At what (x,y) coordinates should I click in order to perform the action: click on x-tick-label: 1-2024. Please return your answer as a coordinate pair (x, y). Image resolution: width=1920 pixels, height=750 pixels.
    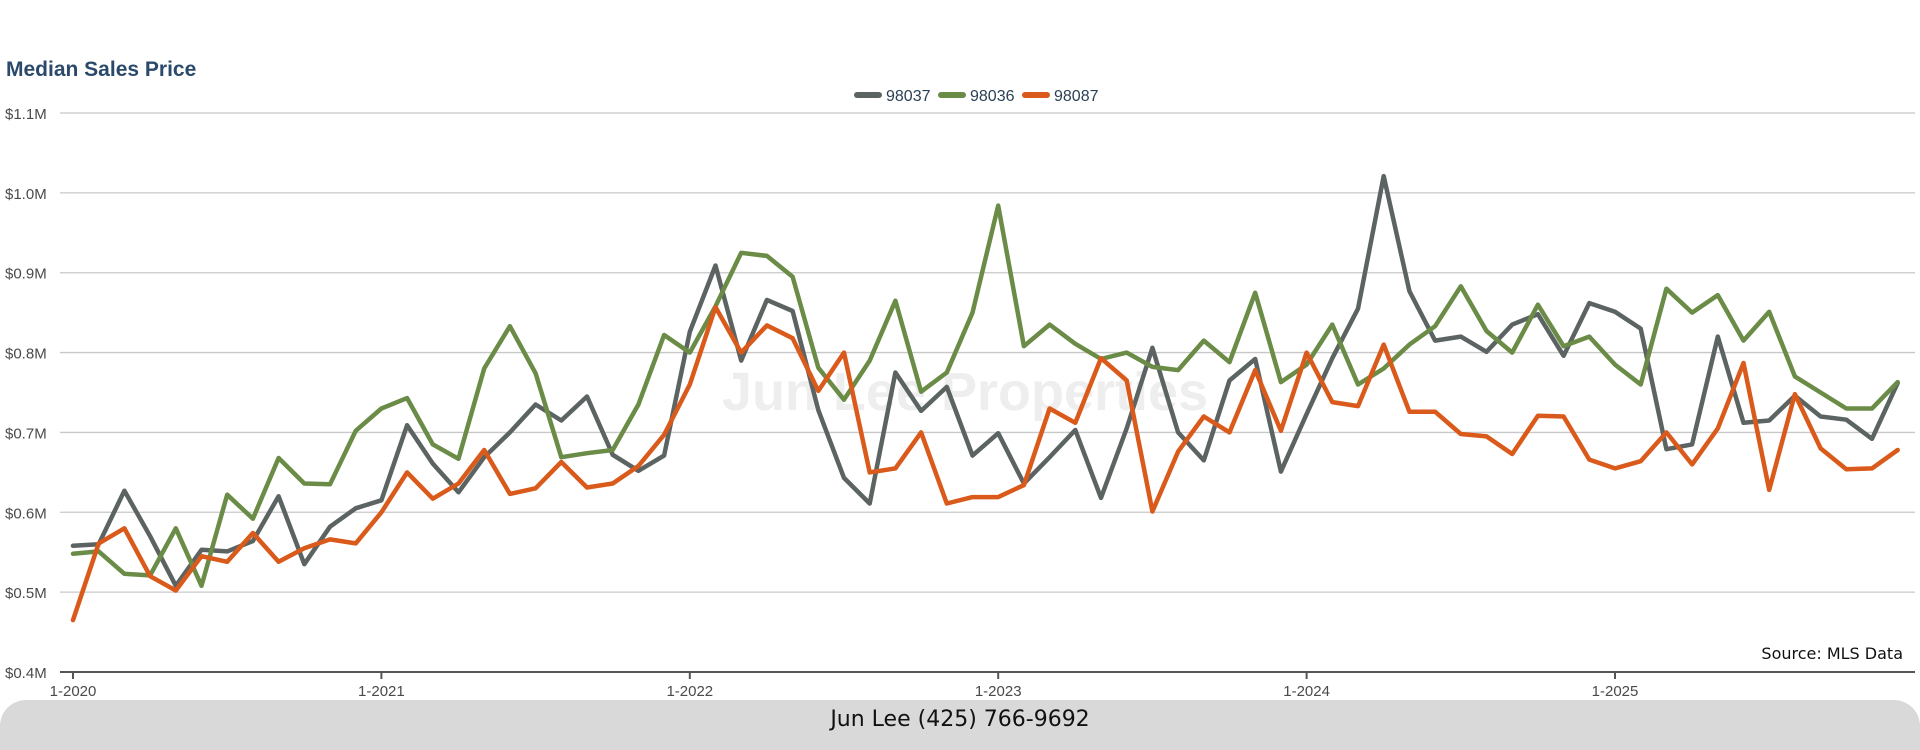
    Looking at the image, I should click on (1306, 691).